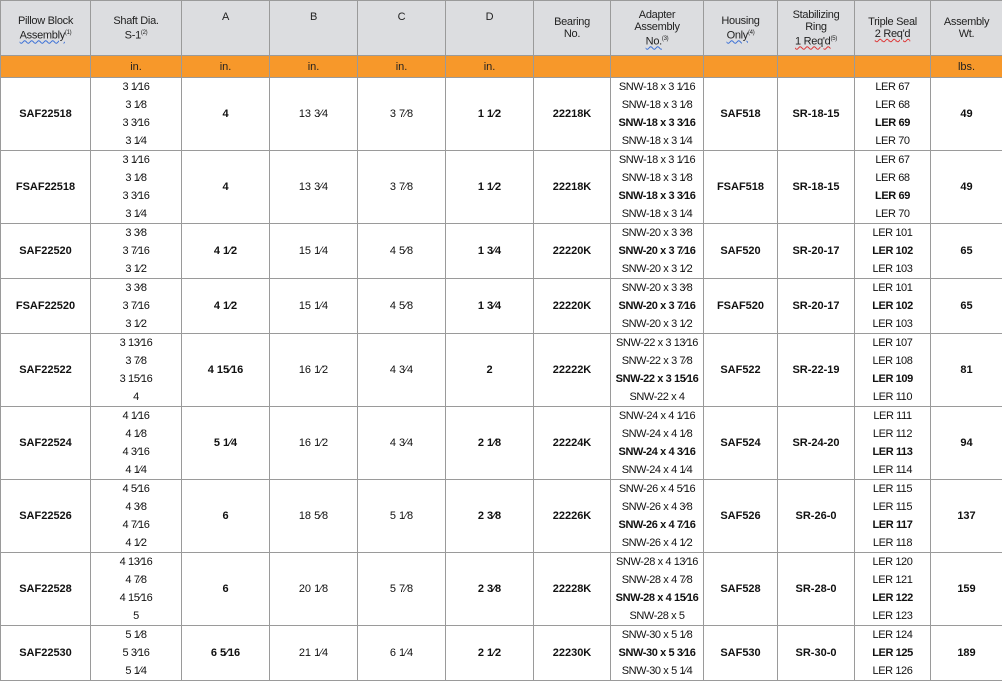 The image size is (1002, 681). What do you see at coordinates (892, 452) in the screenshot?
I see `cell-line: LER 113` at bounding box center [892, 452].